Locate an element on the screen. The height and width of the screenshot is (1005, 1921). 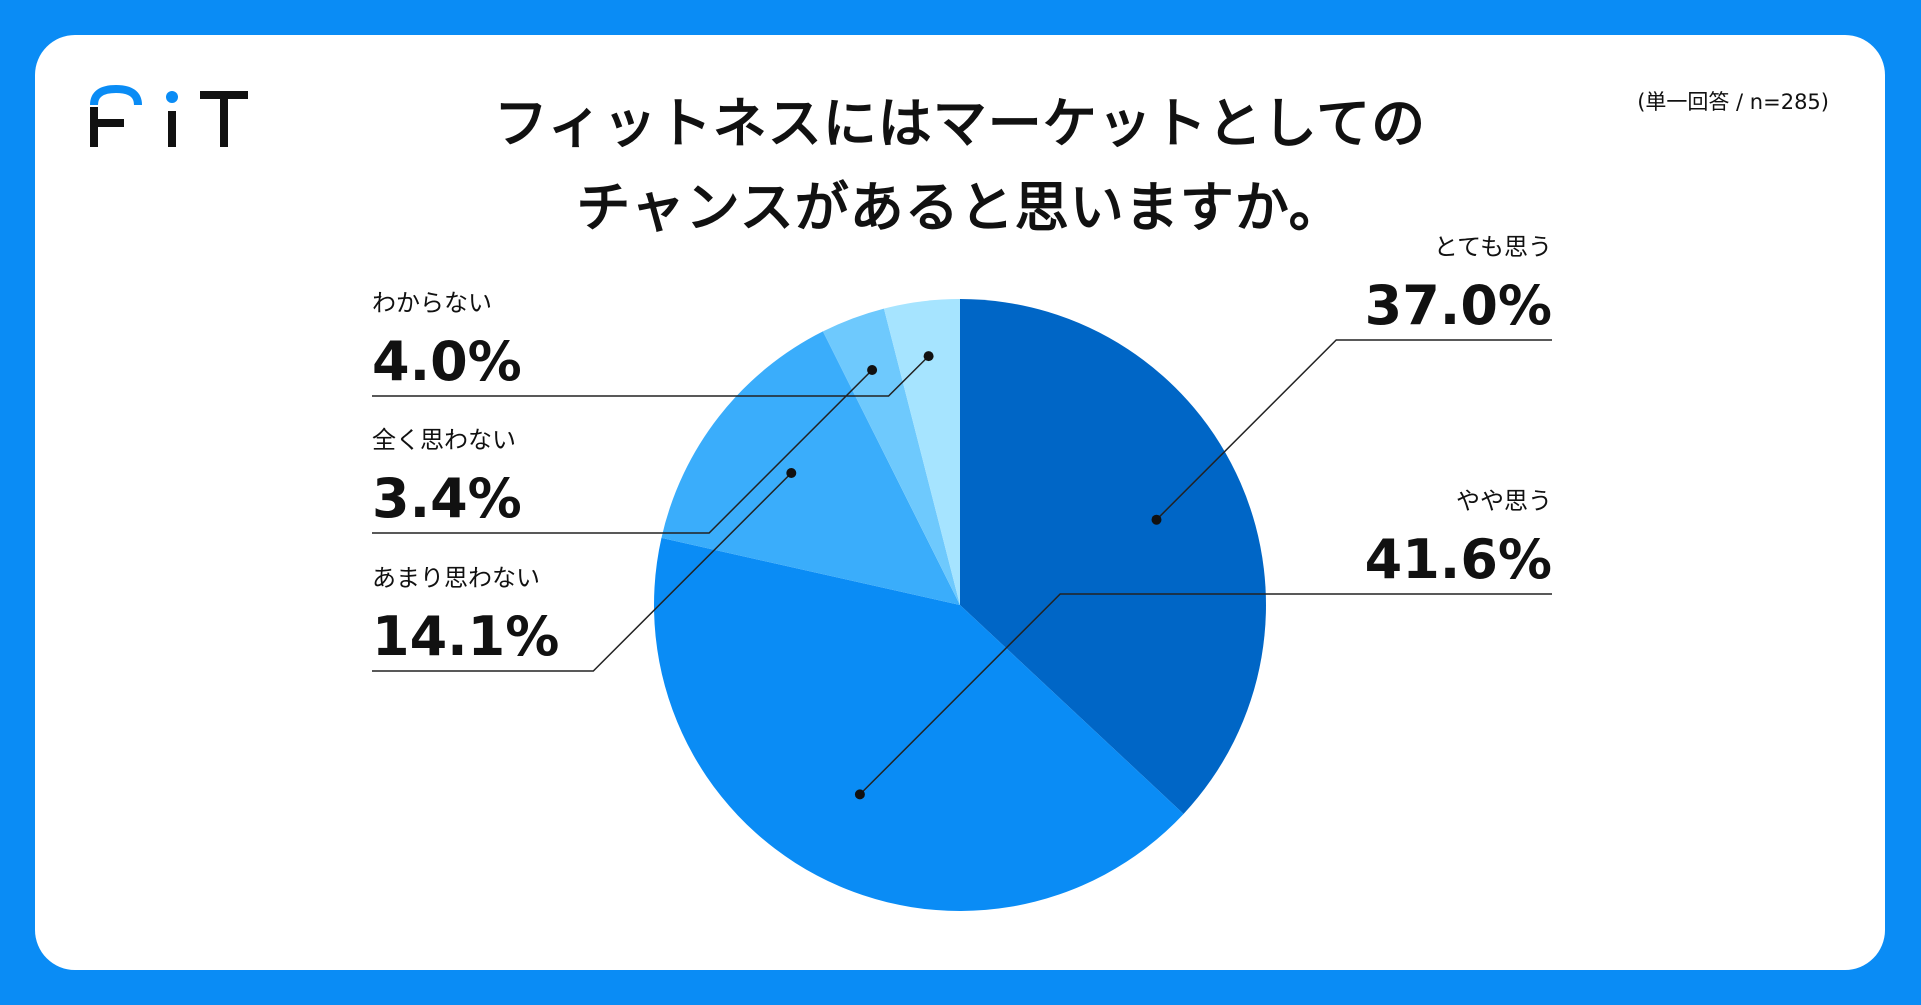
slice-value-2: 41.6% is located at coordinates (1458, 559).